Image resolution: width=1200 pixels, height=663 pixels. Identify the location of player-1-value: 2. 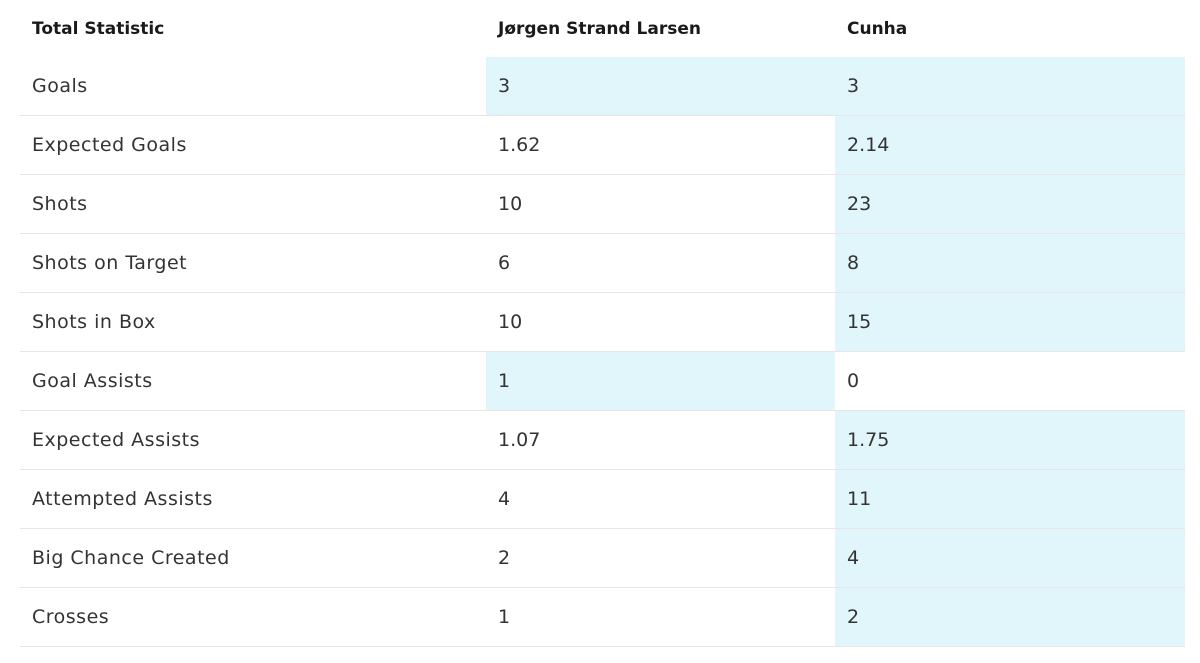
(504, 558).